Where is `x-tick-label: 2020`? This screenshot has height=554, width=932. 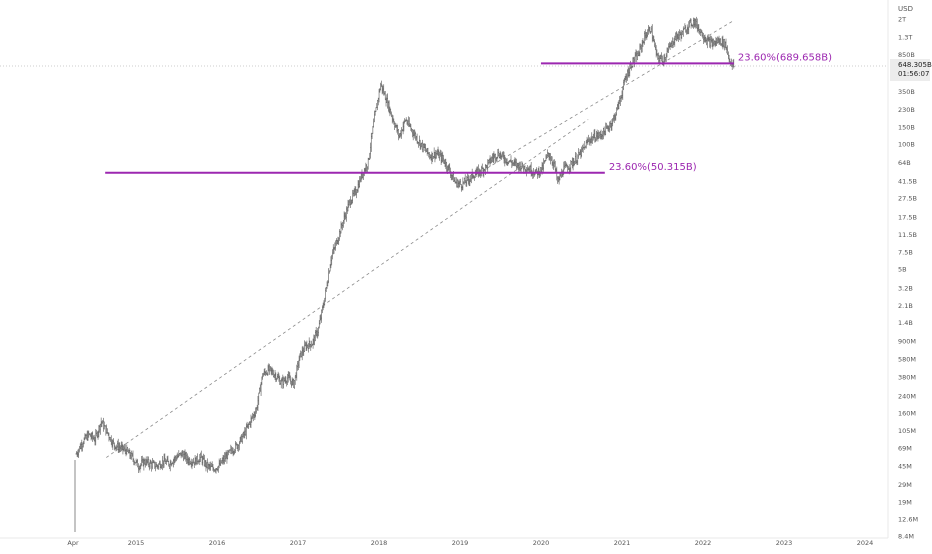 x-tick-label: 2020 is located at coordinates (541, 543).